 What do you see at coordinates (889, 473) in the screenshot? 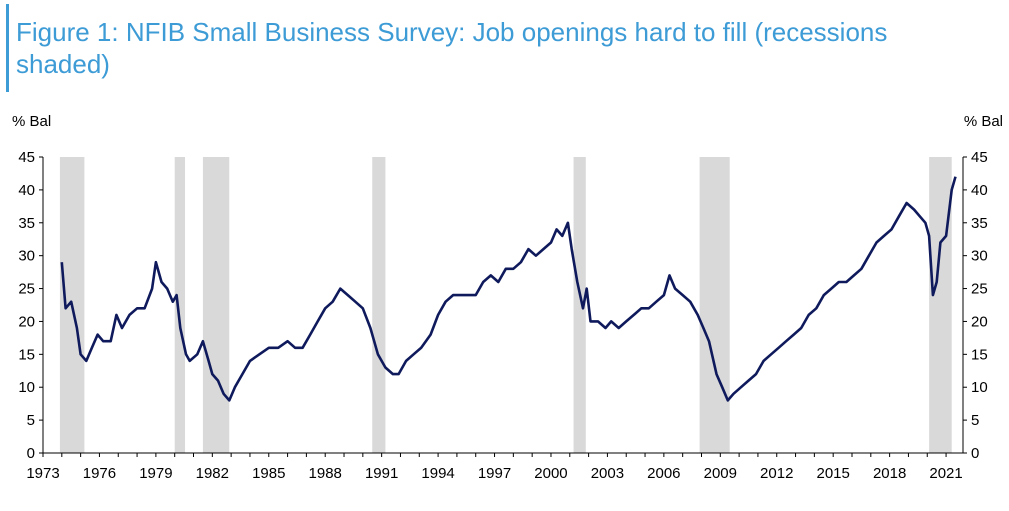
I see `x-tick-label-2018: 2018` at bounding box center [889, 473].